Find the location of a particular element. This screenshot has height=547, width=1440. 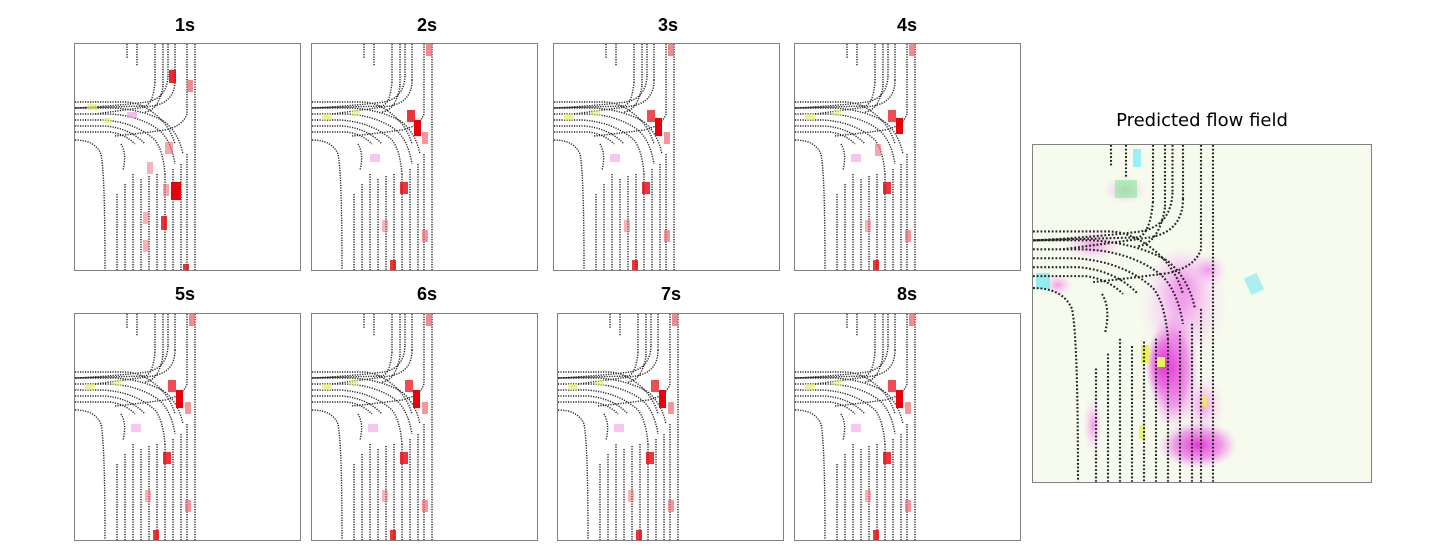

frame-title-2s: 2s is located at coordinates (427, 25).